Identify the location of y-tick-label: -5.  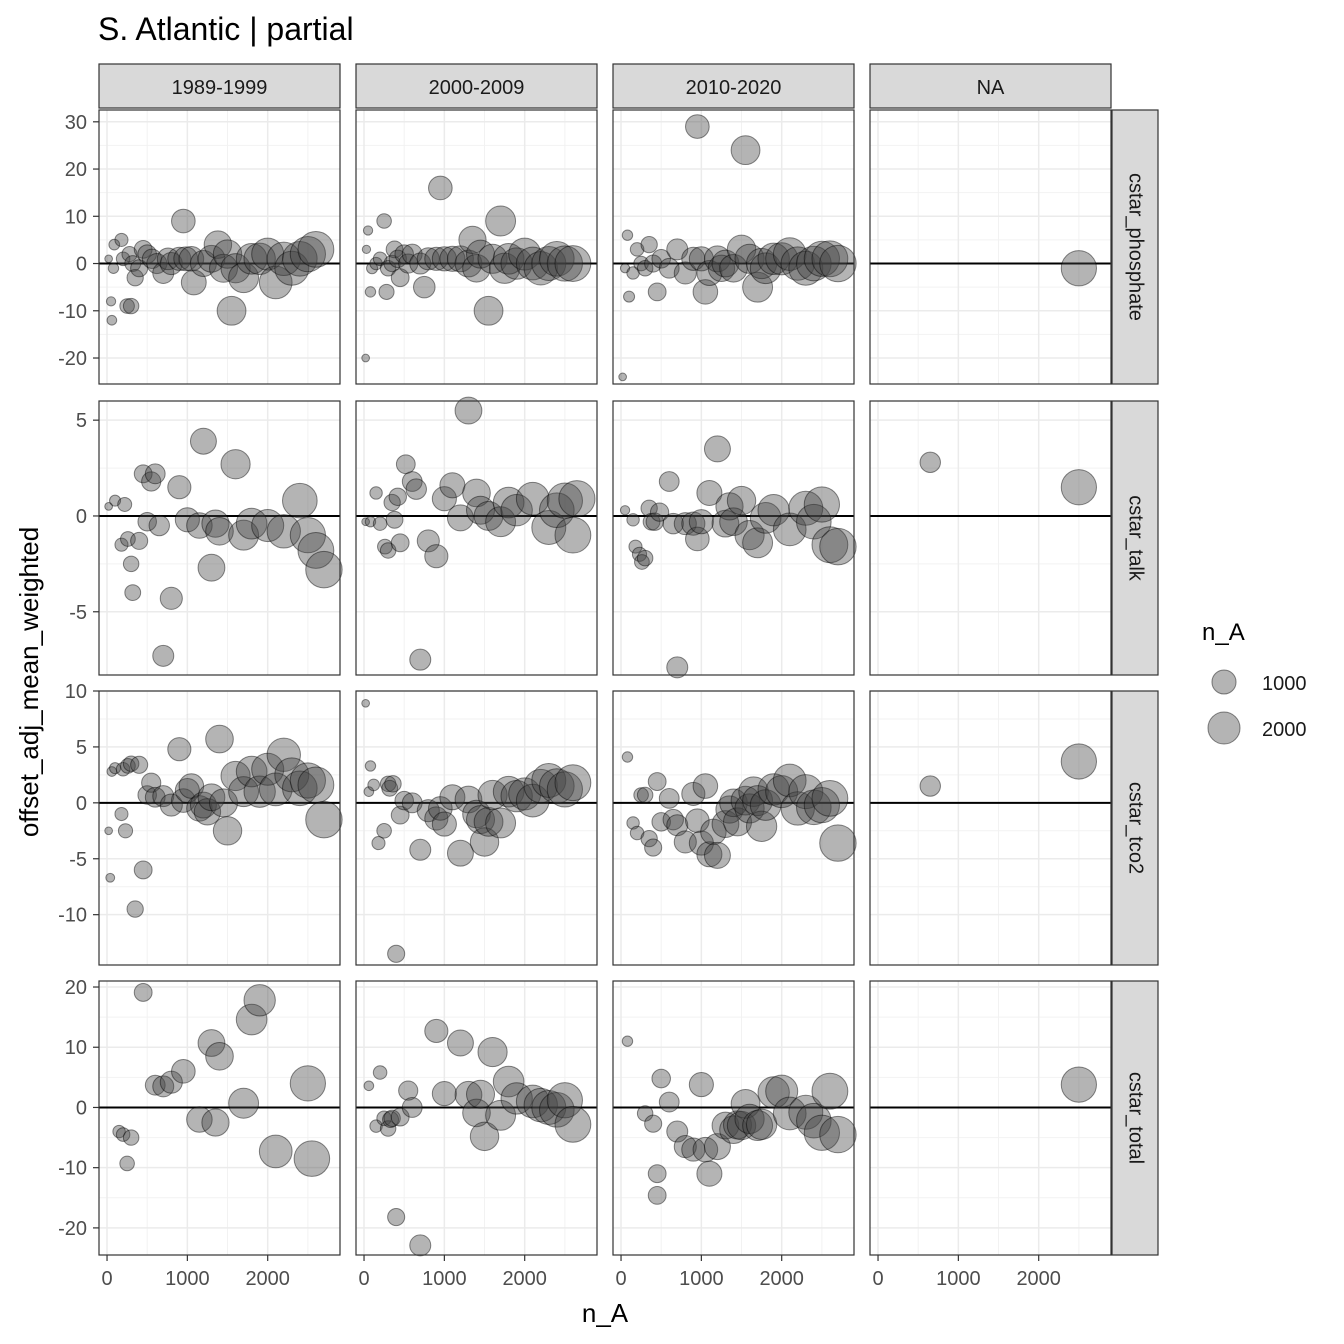
(78, 613).